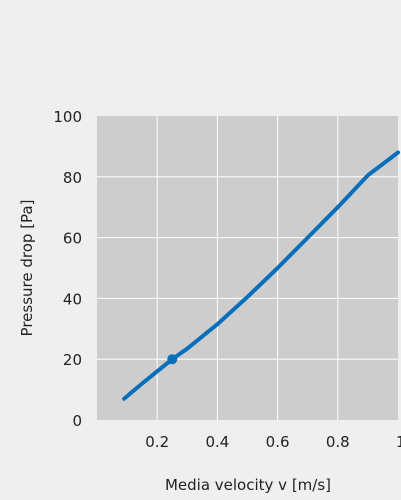  I want to click on data-point-marker, so click(172, 359).